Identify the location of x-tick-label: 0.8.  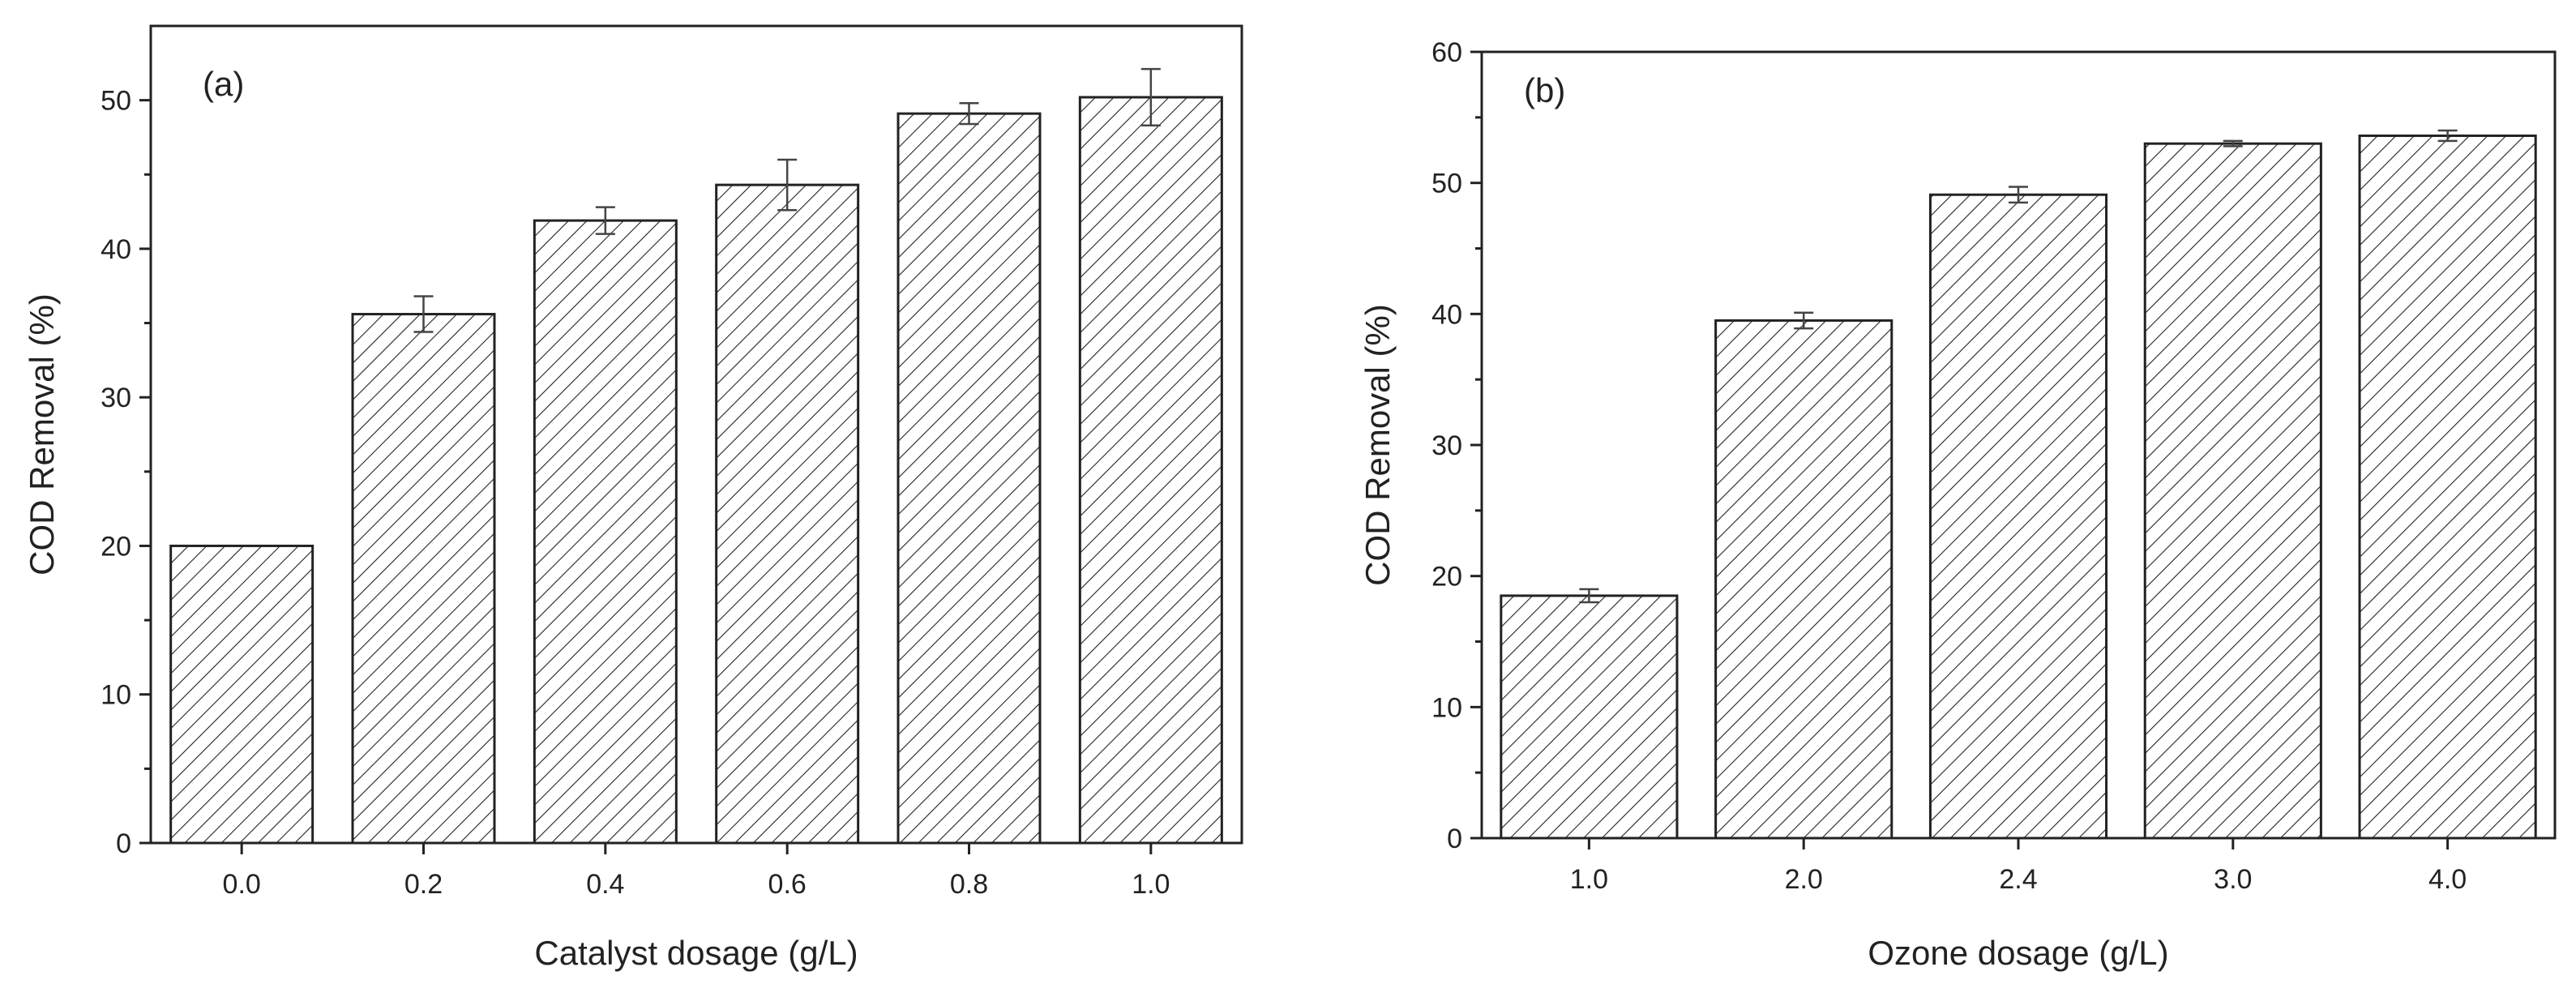
(969, 885).